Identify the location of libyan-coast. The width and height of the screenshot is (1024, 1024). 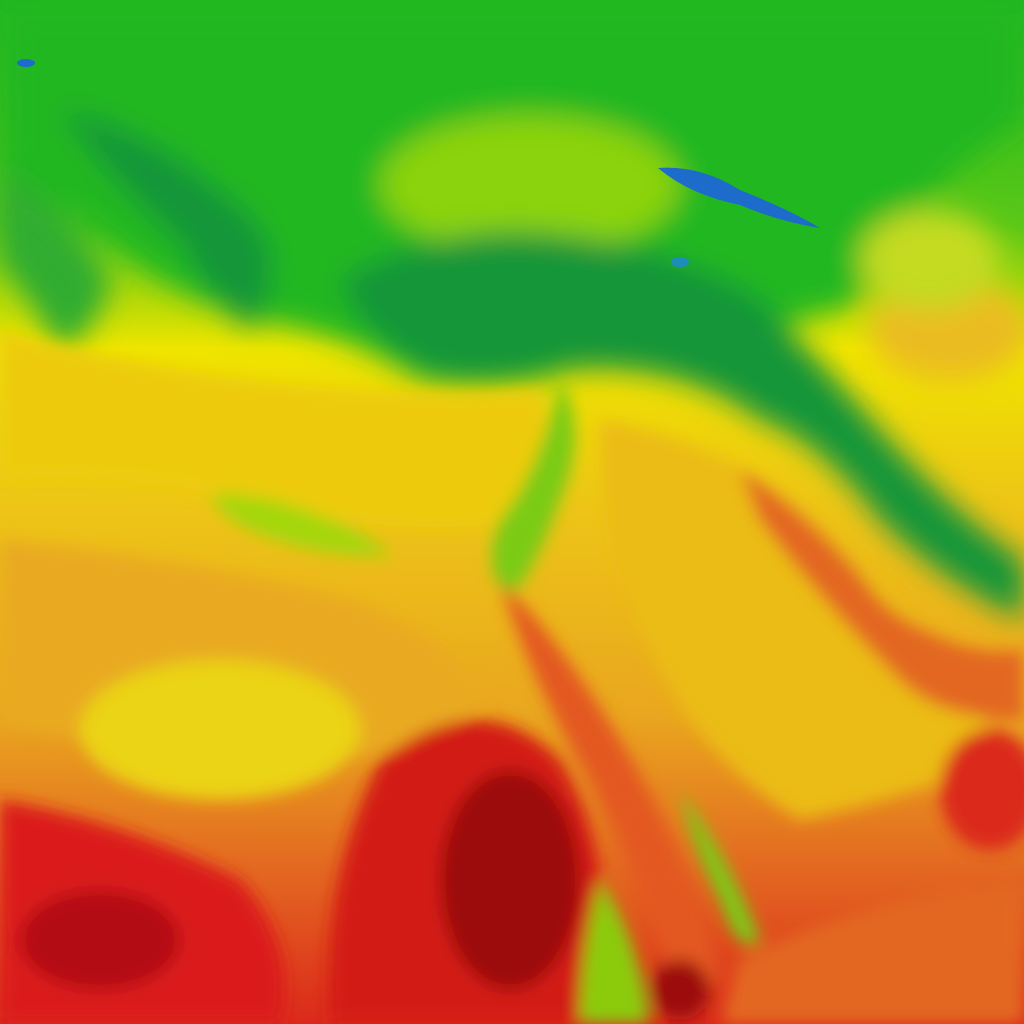
(300, 525).